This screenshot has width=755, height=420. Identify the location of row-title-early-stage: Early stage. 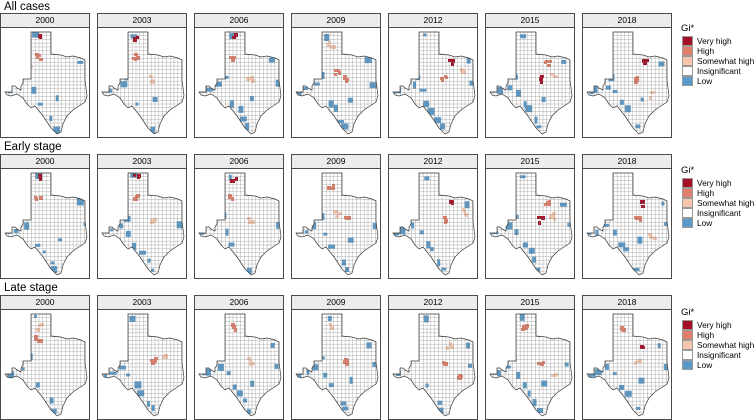
(33, 147).